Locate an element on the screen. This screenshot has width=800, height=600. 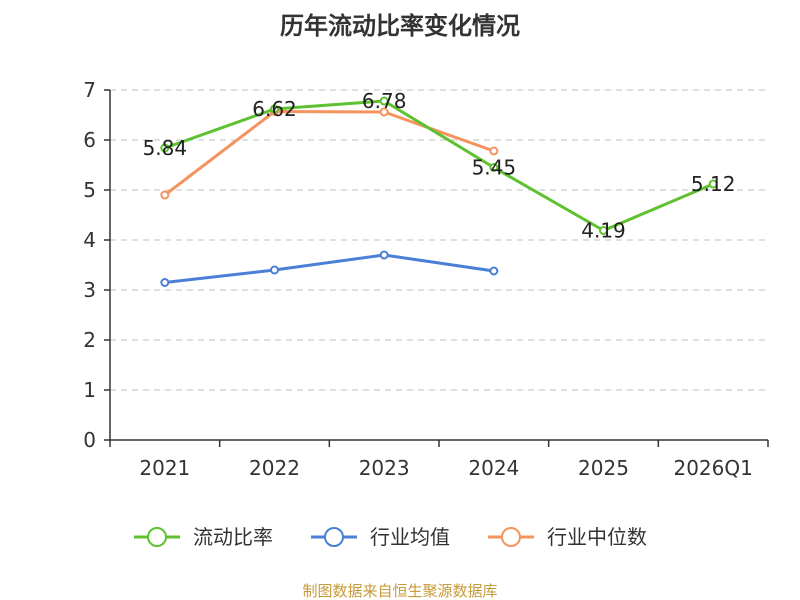
data-label-2024: 5.45 is located at coordinates (494, 168).